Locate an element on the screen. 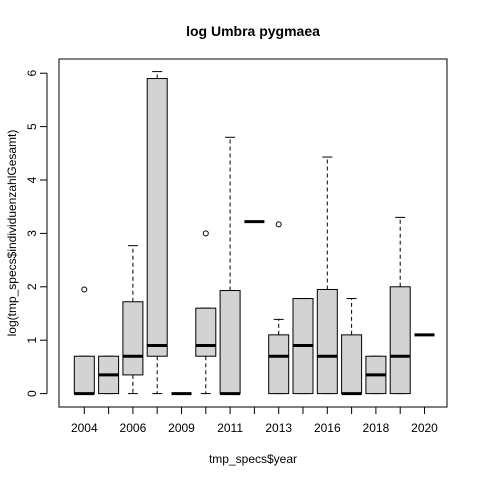 The height and width of the screenshot is (480, 480). box-2018 is located at coordinates (376, 375).